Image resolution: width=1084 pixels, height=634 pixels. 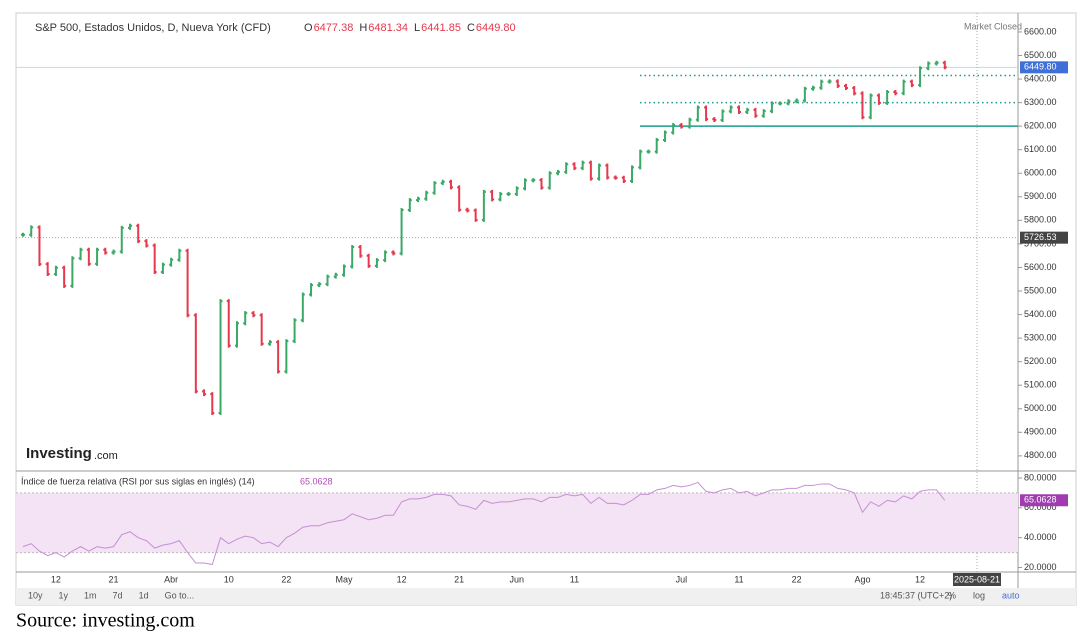 I want to click on x-tick-label: Ago, so click(x=862, y=579).